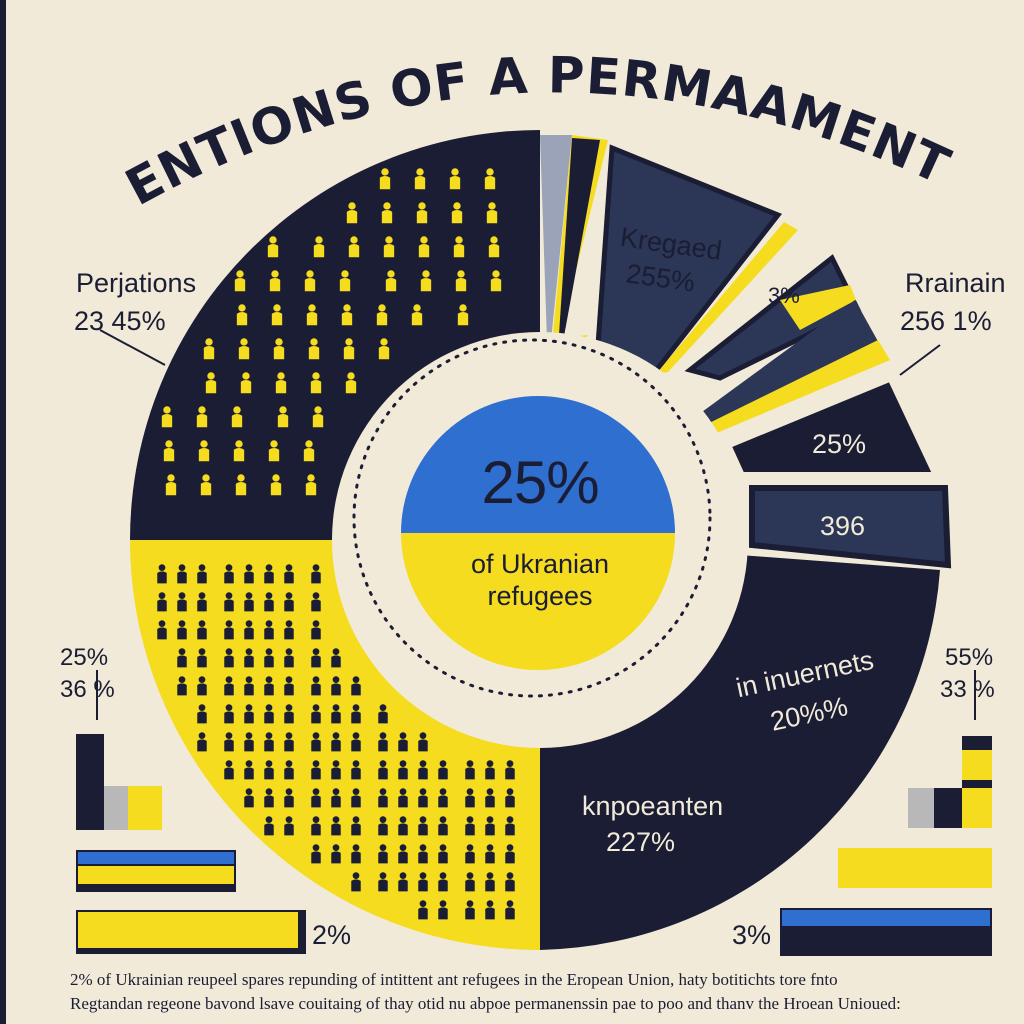 Image resolution: width=1024 pixels, height=1024 pixels. Describe the element at coordinates (90, 782) in the screenshot. I see `left-bar-navy` at that location.